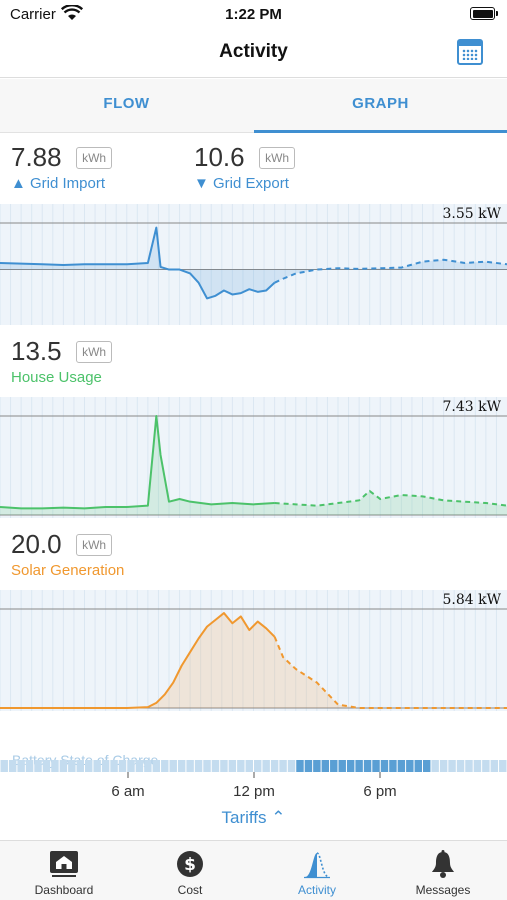 This screenshot has width=507, height=900. Describe the element at coordinates (254, 791) in the screenshot. I see `tick-12pm: 12 pm` at that location.